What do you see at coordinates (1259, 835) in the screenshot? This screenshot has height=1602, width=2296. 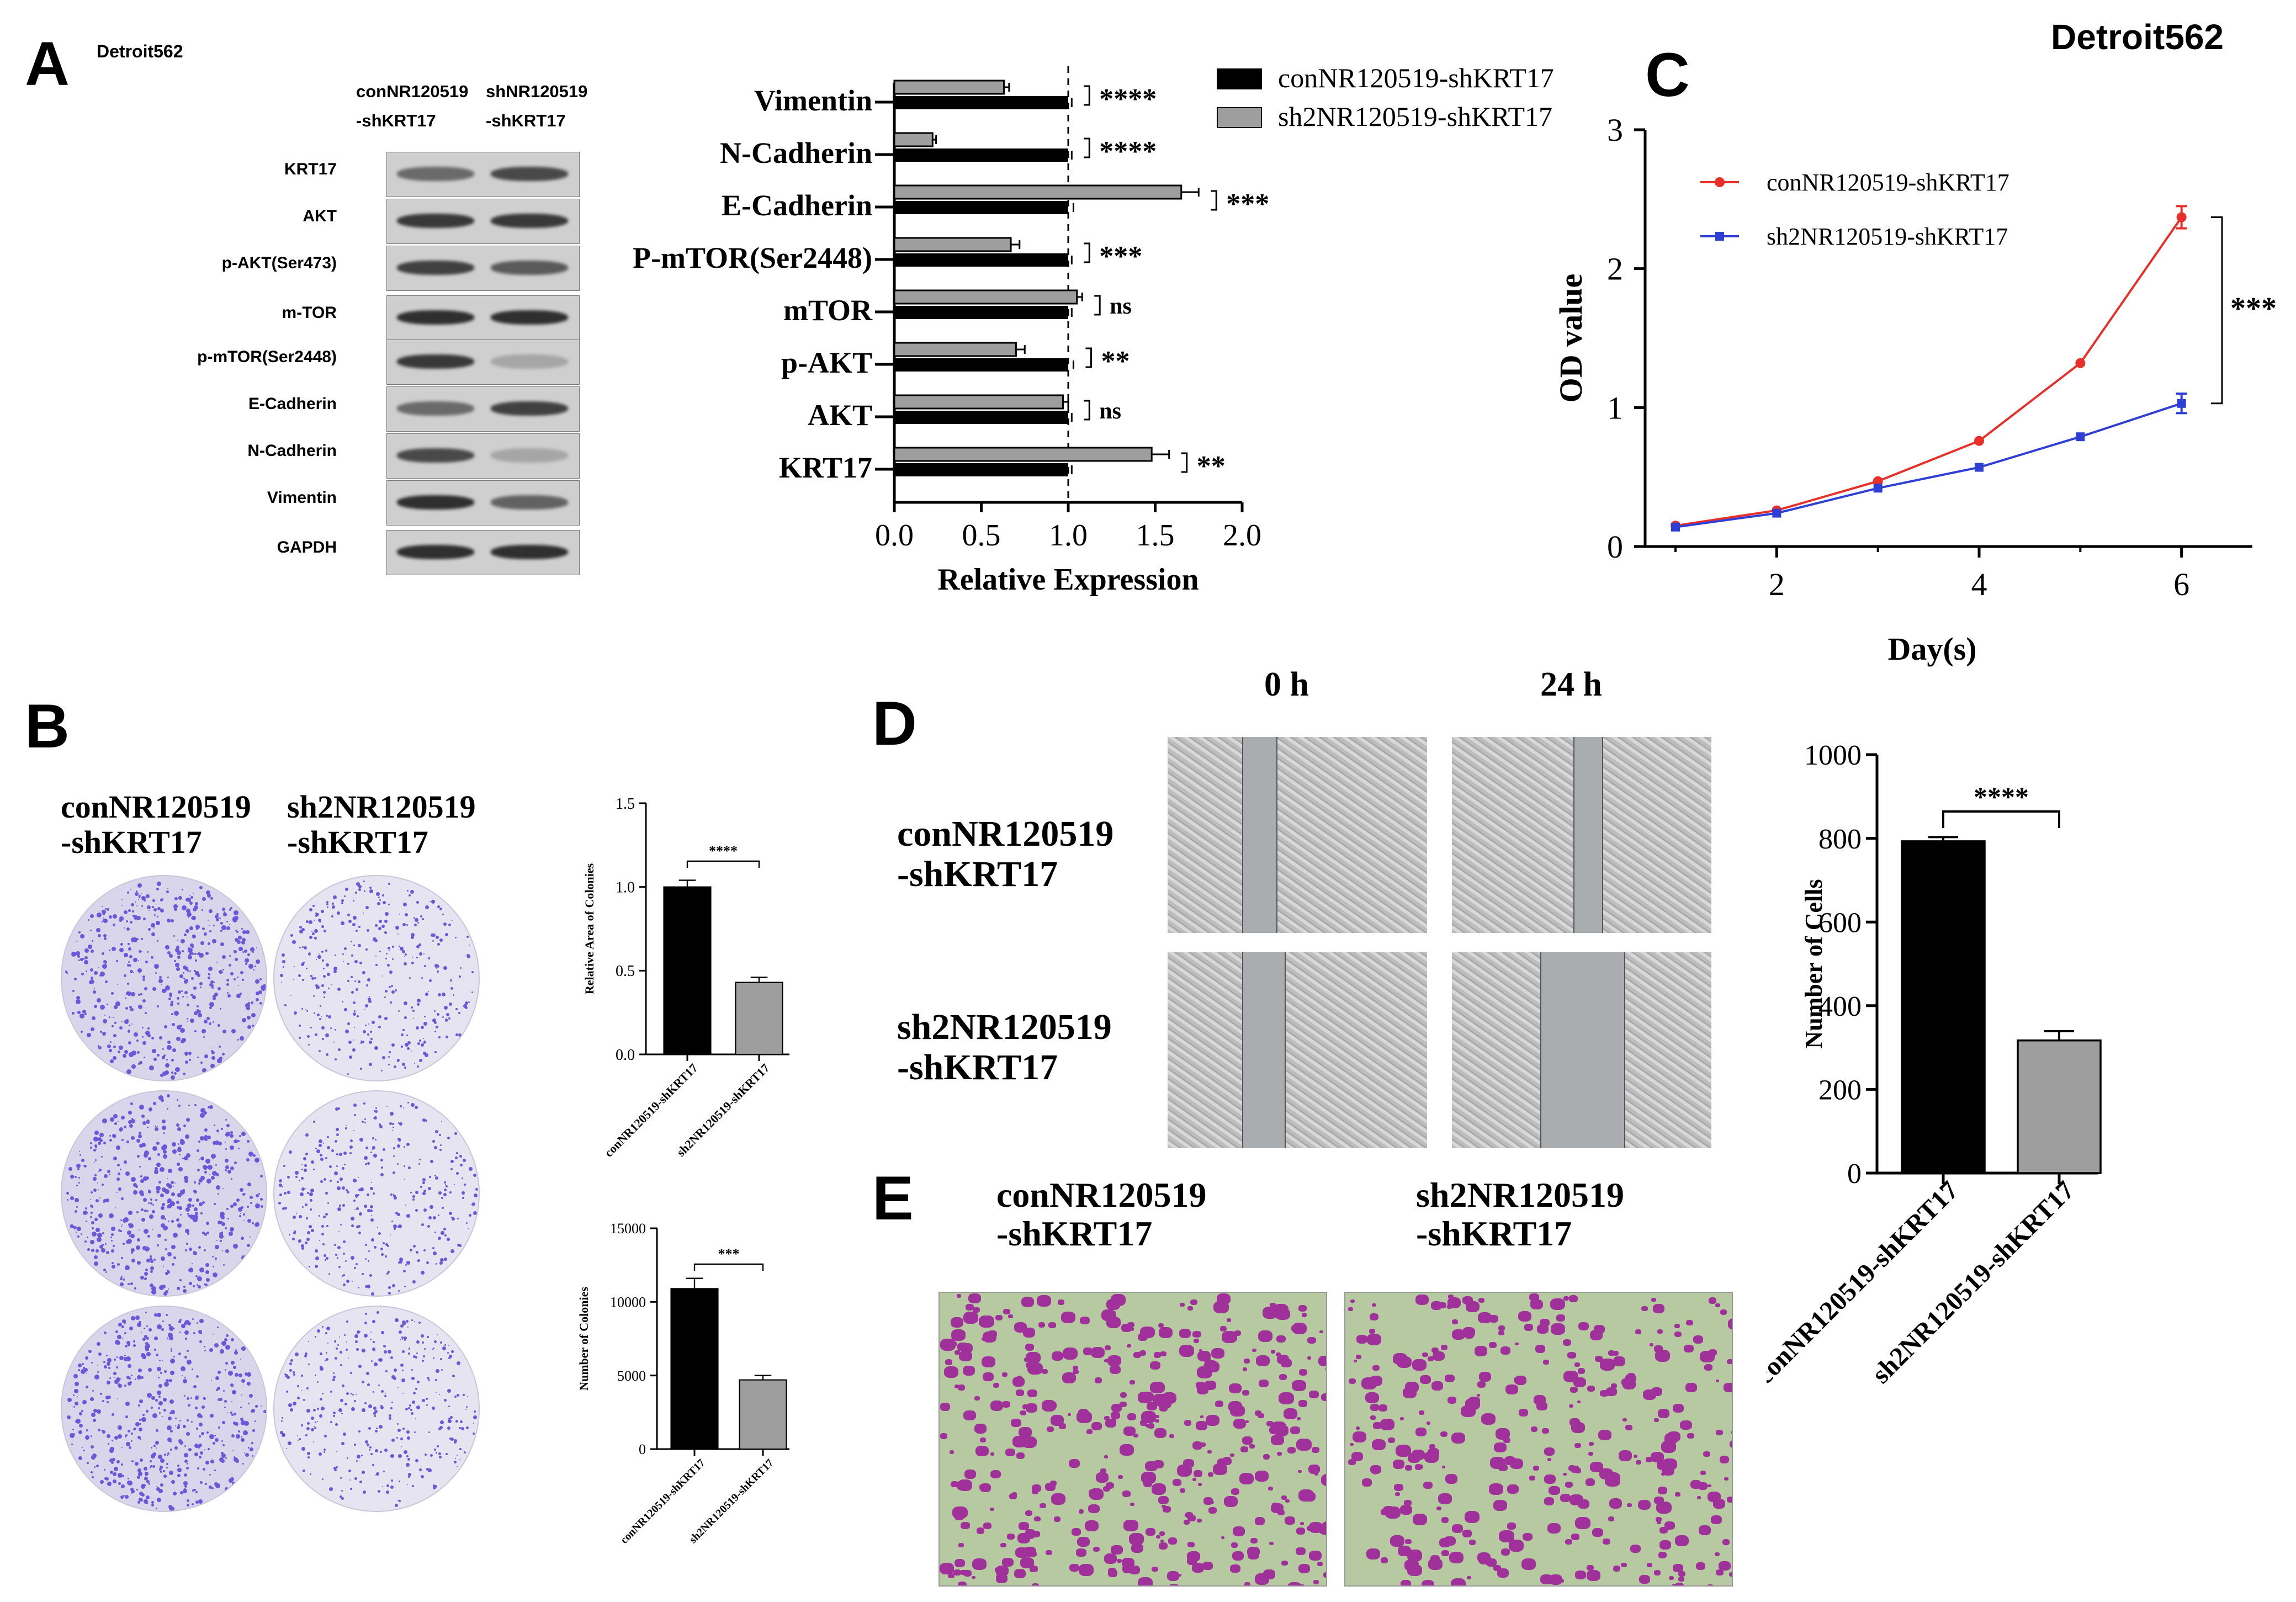 I see `wound-gap` at bounding box center [1259, 835].